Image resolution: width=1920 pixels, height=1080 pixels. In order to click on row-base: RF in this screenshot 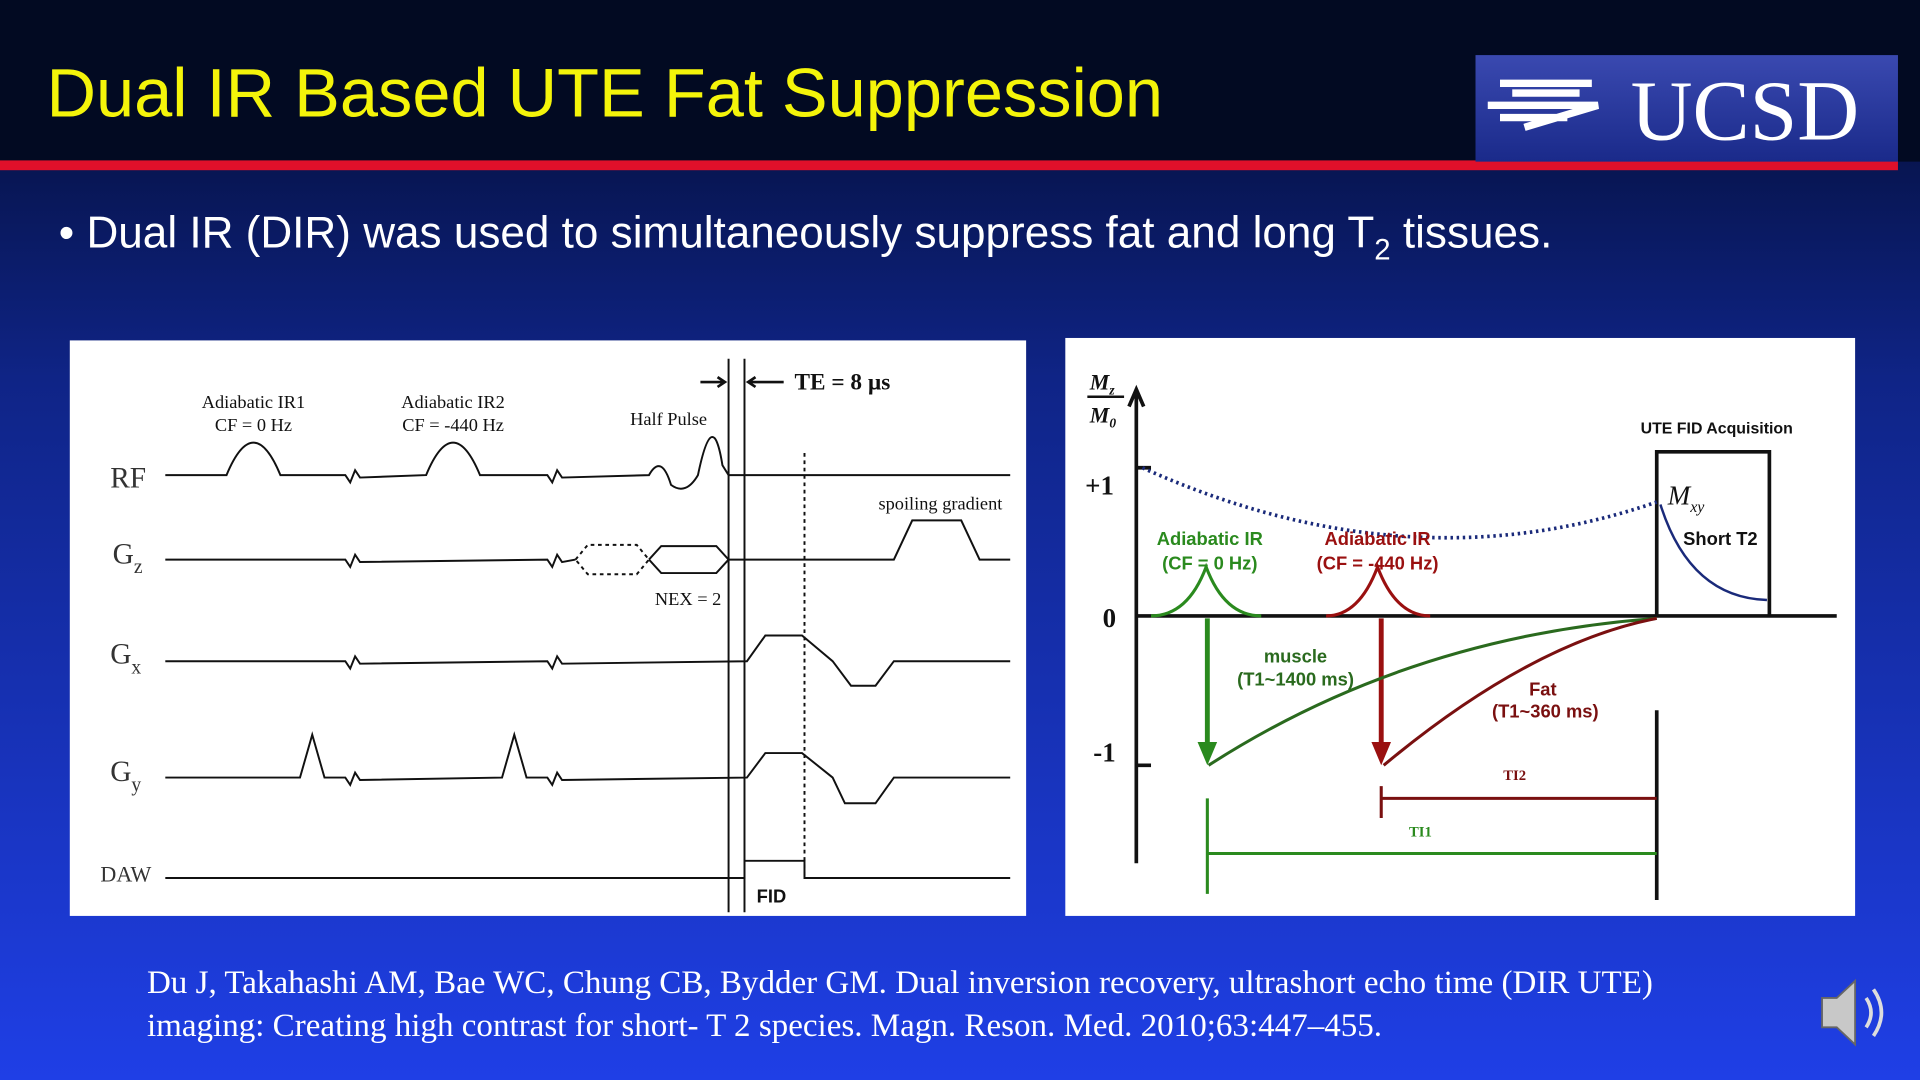, I will do `click(128, 478)`.